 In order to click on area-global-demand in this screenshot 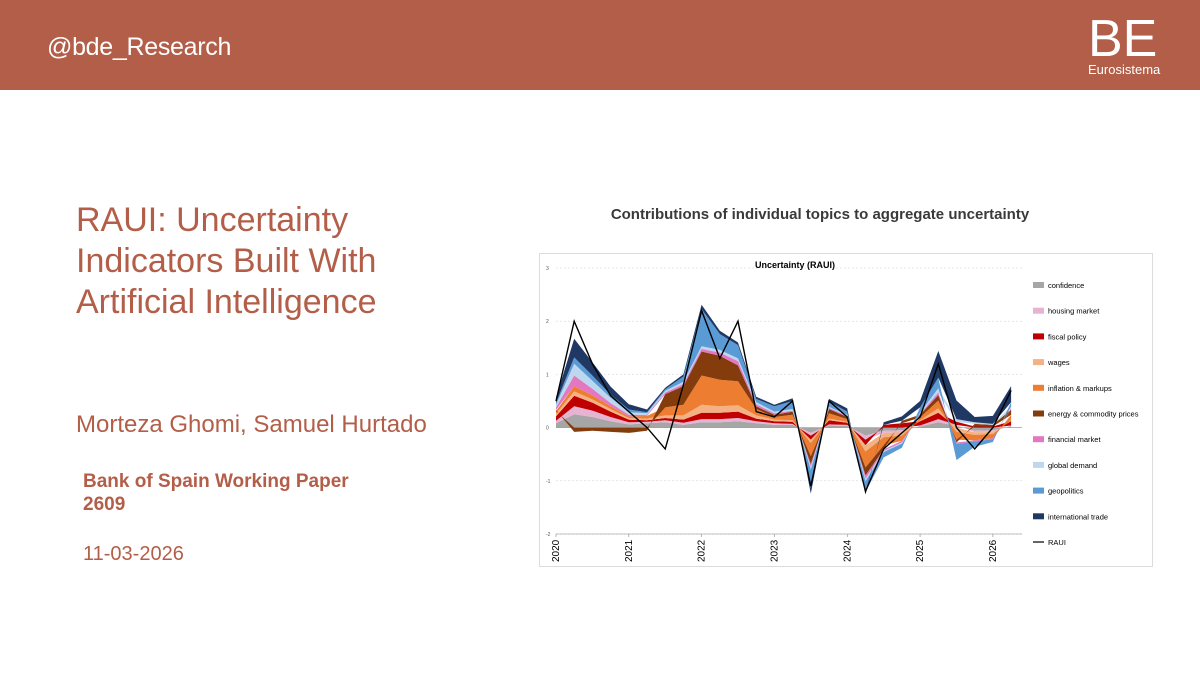, I will do `click(784, 414)`.